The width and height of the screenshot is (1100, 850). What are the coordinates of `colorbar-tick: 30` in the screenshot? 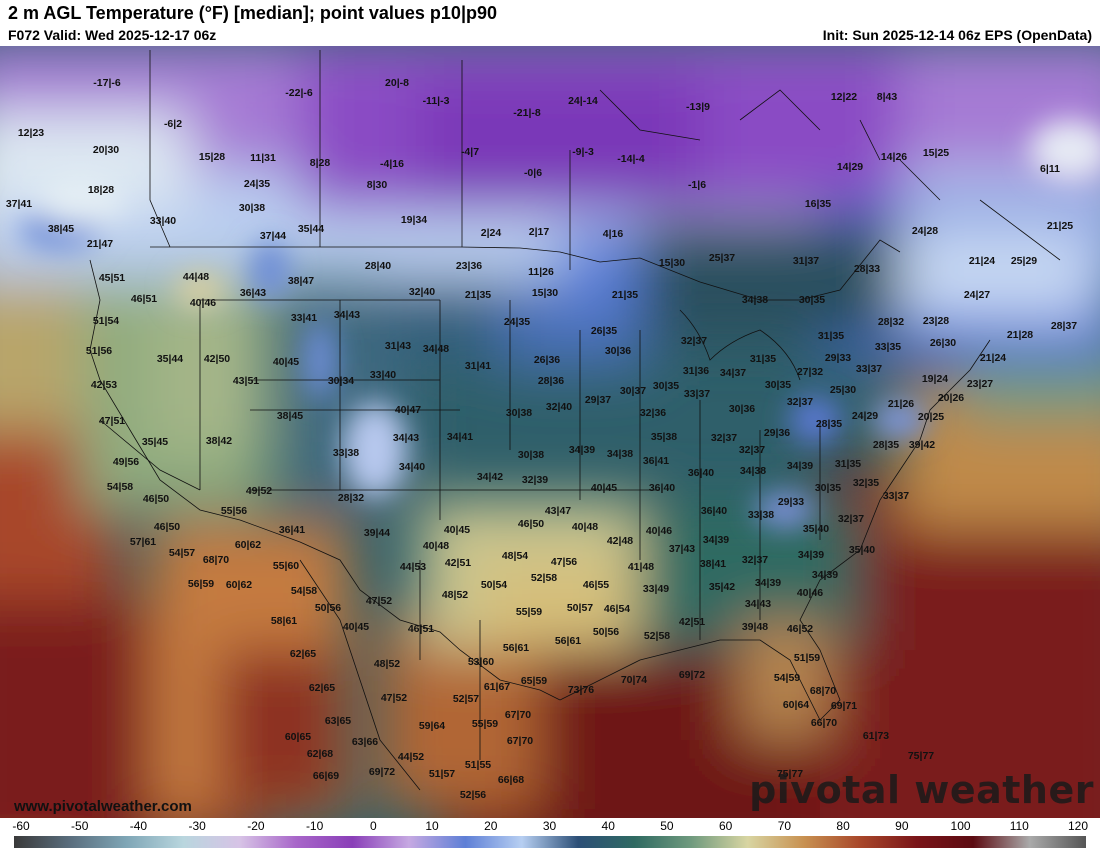 It's located at (549, 826).